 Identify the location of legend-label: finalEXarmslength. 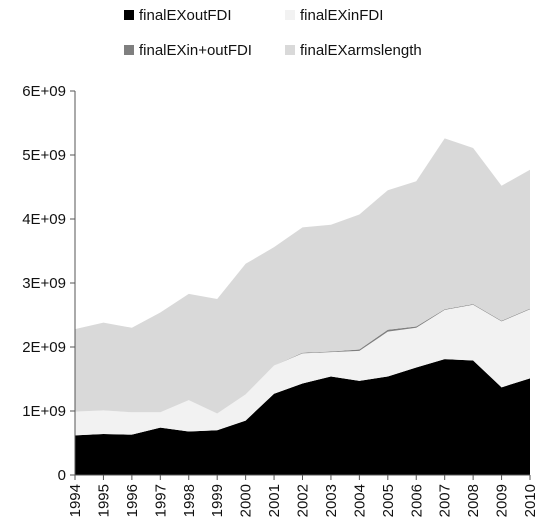
(361, 50).